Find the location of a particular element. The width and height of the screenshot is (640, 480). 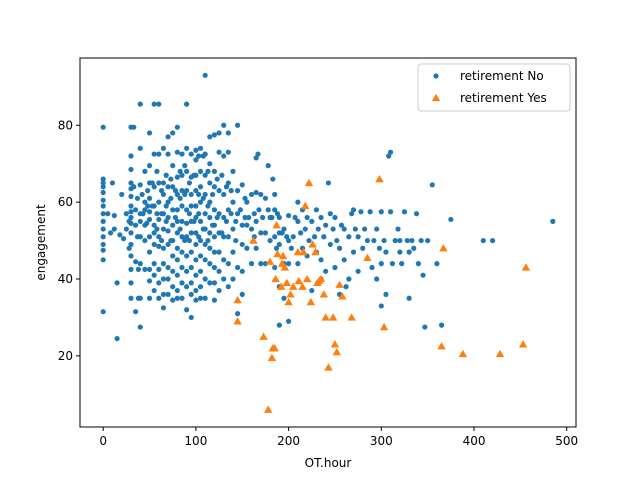

x-tick-label: 200 is located at coordinates (288, 441).